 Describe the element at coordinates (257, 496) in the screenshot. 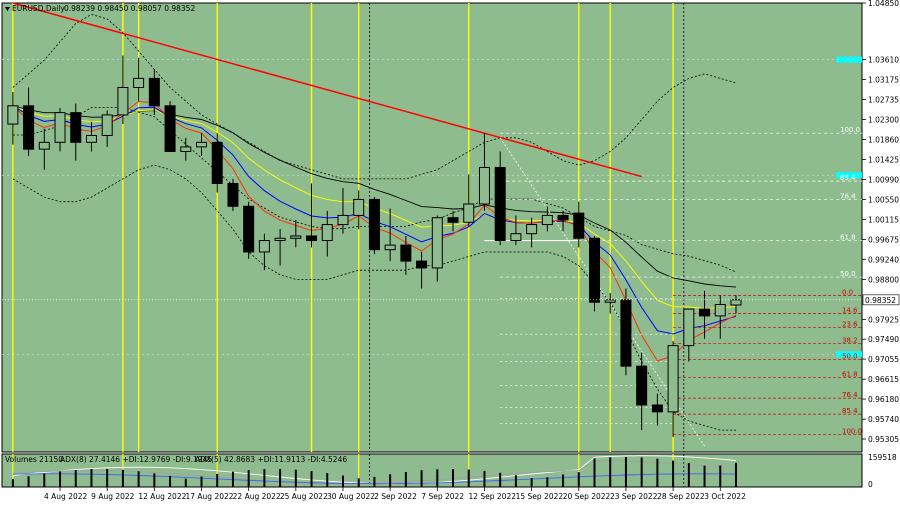

I see `x-tick-label: 22 Aug 2022` at that location.